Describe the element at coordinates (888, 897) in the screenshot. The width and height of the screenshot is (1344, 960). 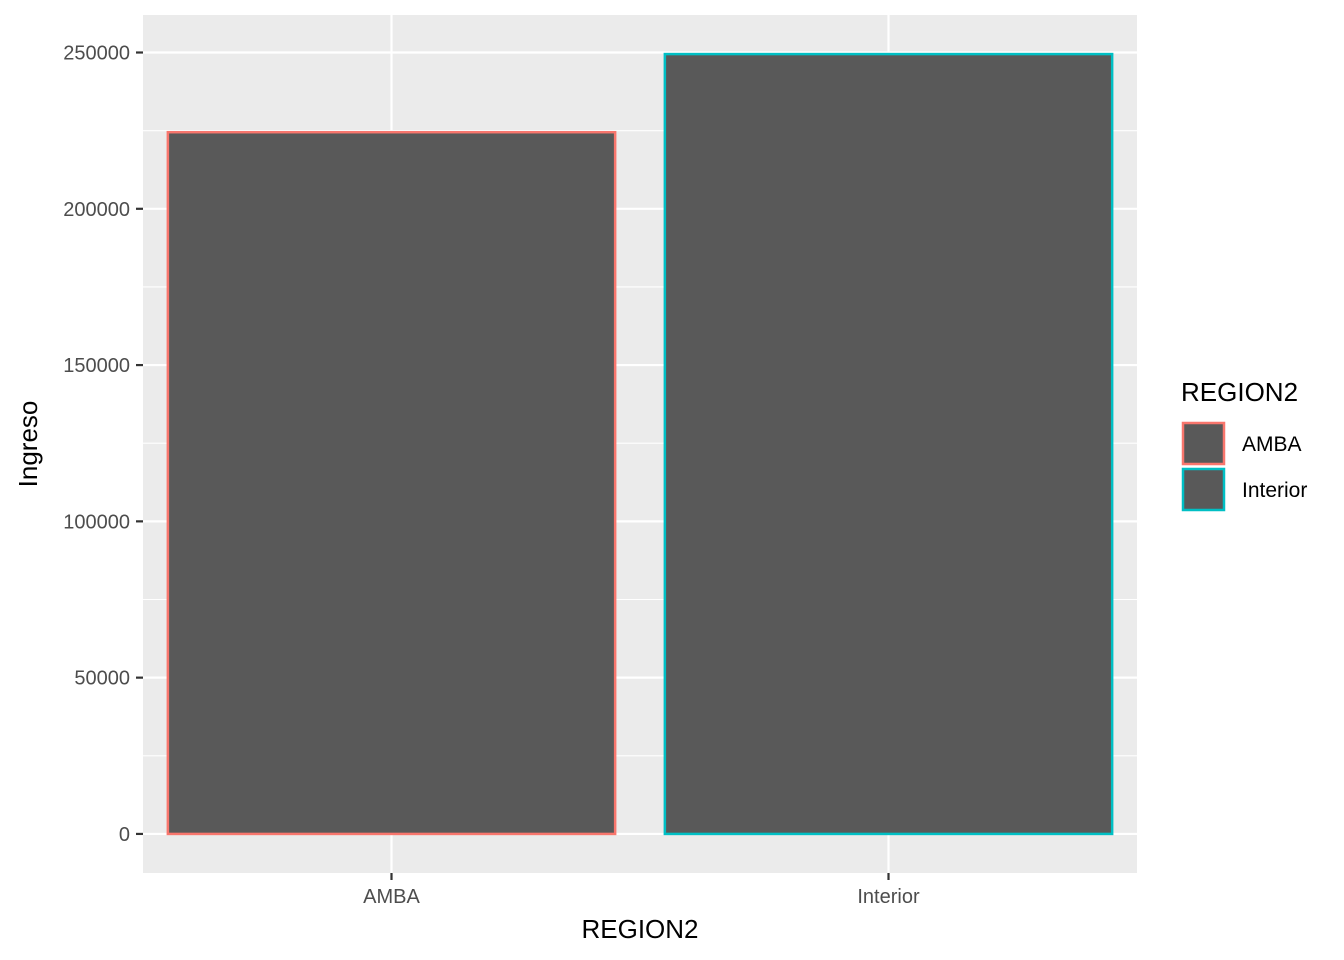
I see `x-tick-label: Interior` at that location.